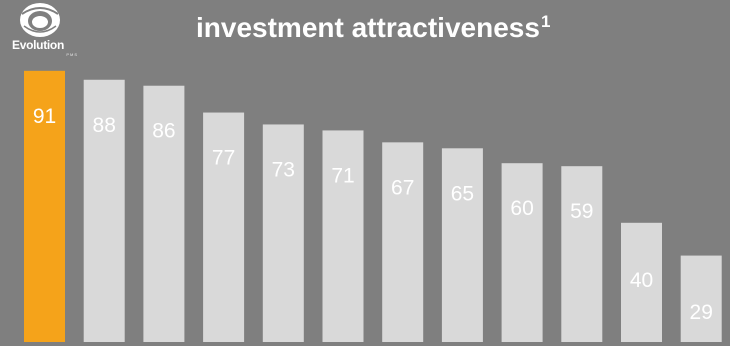 This screenshot has width=730, height=346. I want to click on chart-title-text: investment attractiveness, so click(368, 27).